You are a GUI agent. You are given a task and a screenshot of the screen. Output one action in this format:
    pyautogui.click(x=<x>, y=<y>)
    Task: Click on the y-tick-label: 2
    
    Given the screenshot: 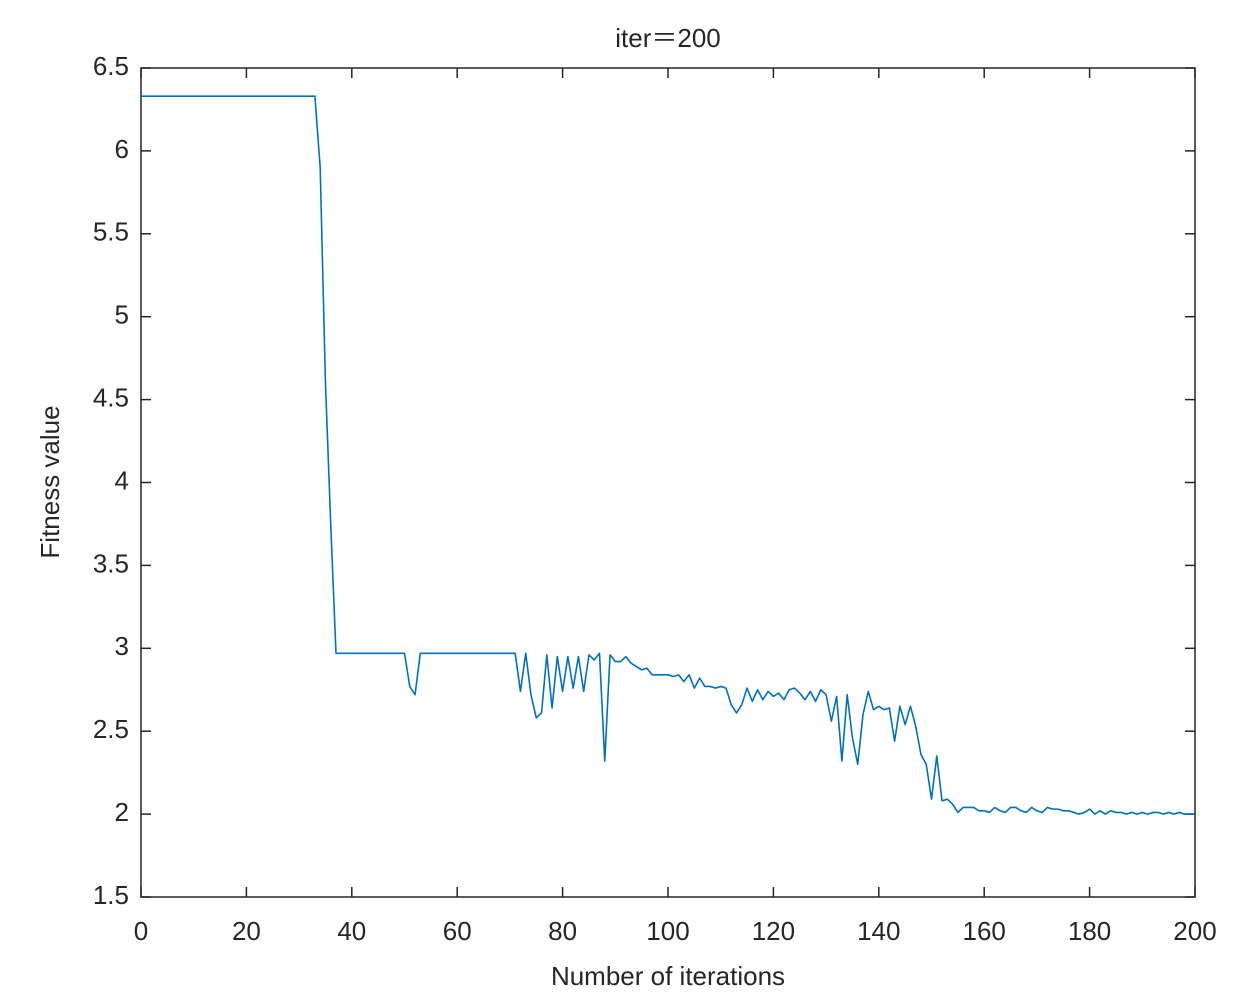 What is the action you would take?
    pyautogui.click(x=122, y=812)
    